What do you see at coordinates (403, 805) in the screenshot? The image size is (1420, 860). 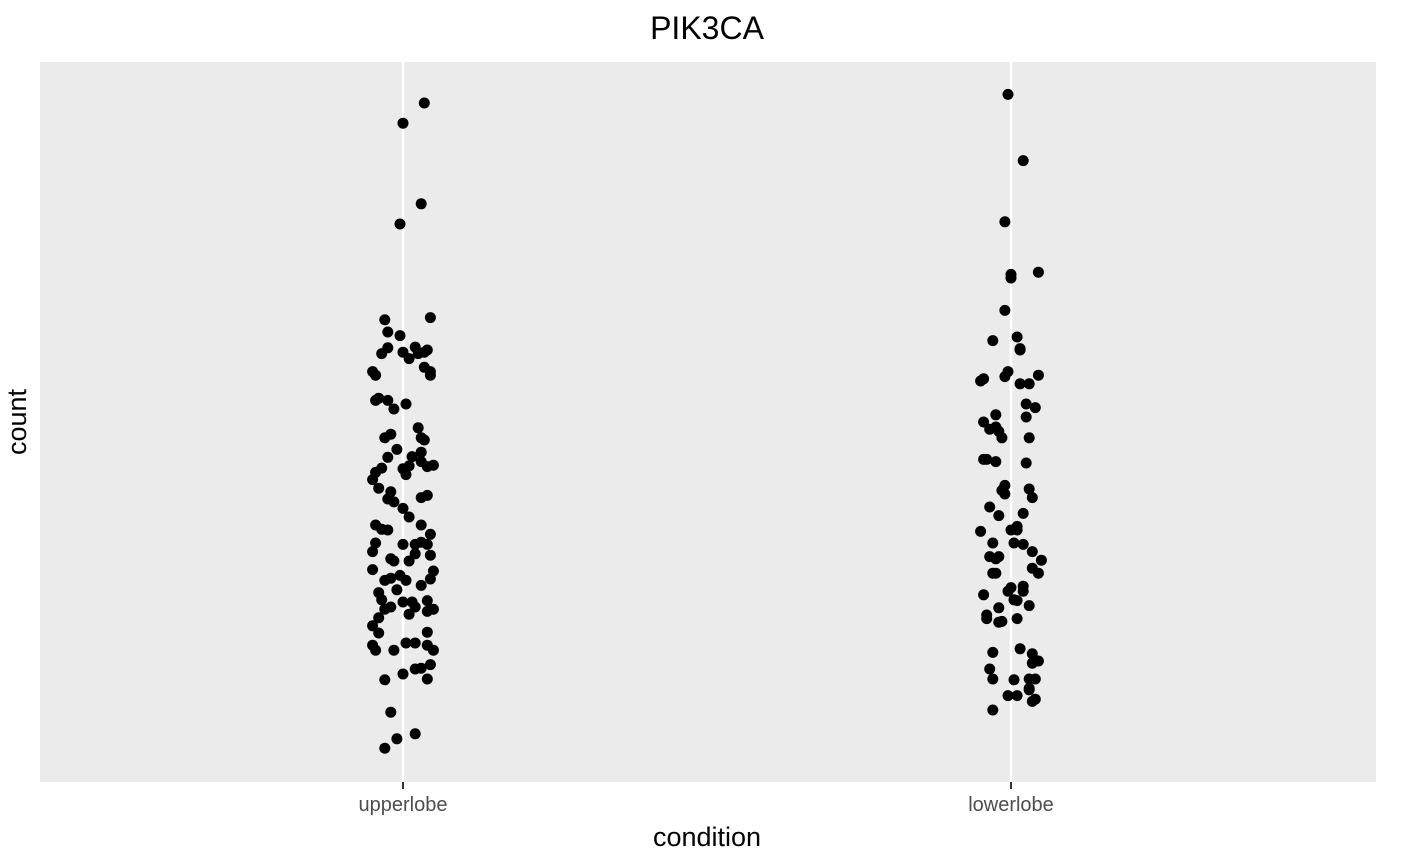 I see `x-tick-label-upperlobe: upperlobe` at bounding box center [403, 805].